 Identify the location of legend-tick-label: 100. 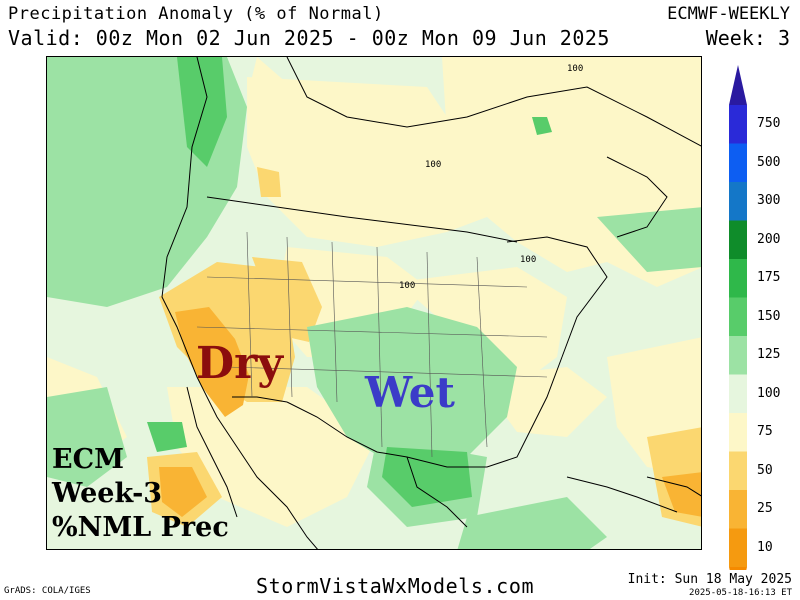
(769, 393).